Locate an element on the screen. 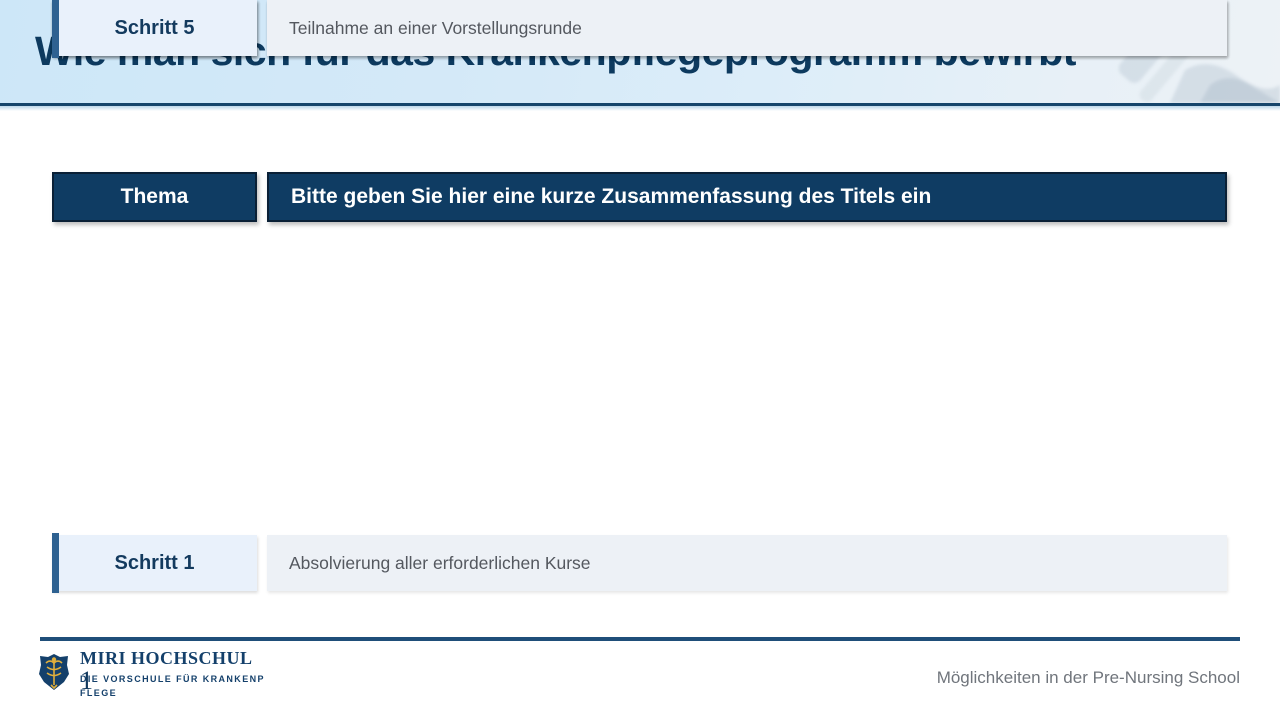 Image resolution: width=1280 pixels, height=720 pixels. table-header-topic: Thema is located at coordinates (154, 197).